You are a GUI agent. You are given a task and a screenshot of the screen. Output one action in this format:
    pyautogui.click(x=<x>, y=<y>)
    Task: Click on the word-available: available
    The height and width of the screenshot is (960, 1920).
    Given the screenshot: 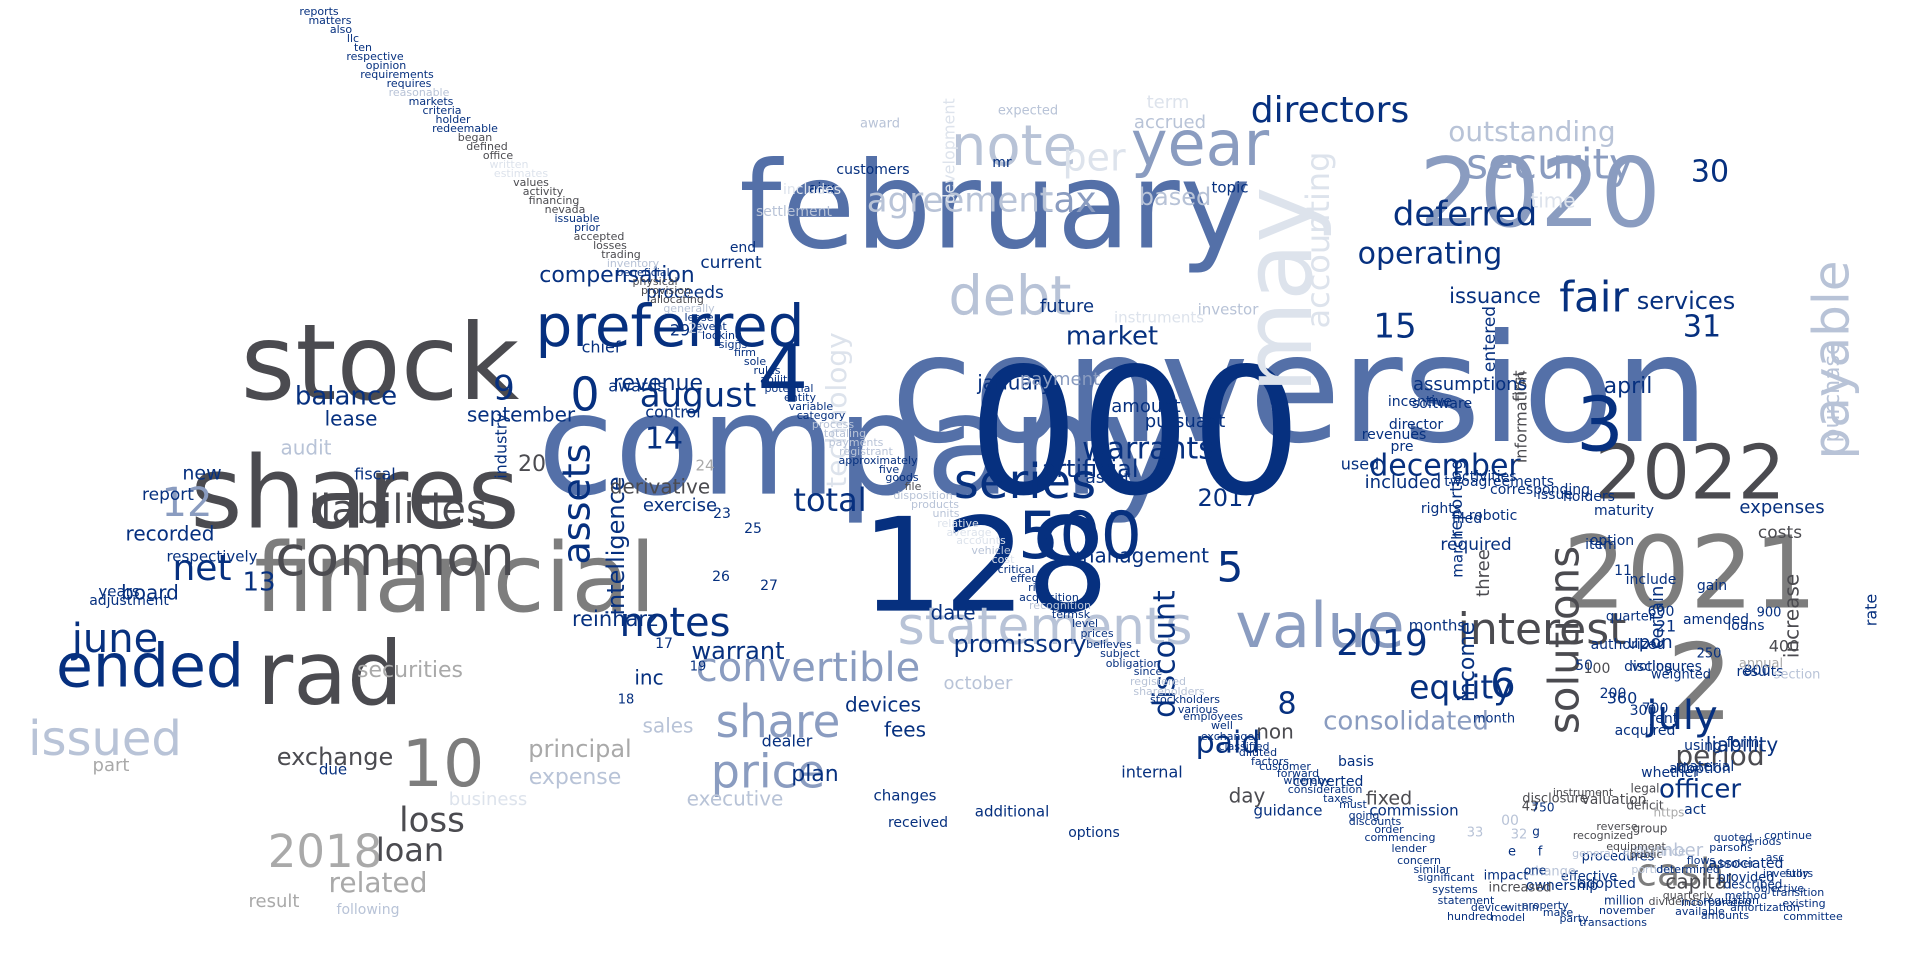 What is the action you would take?
    pyautogui.click(x=1700, y=911)
    